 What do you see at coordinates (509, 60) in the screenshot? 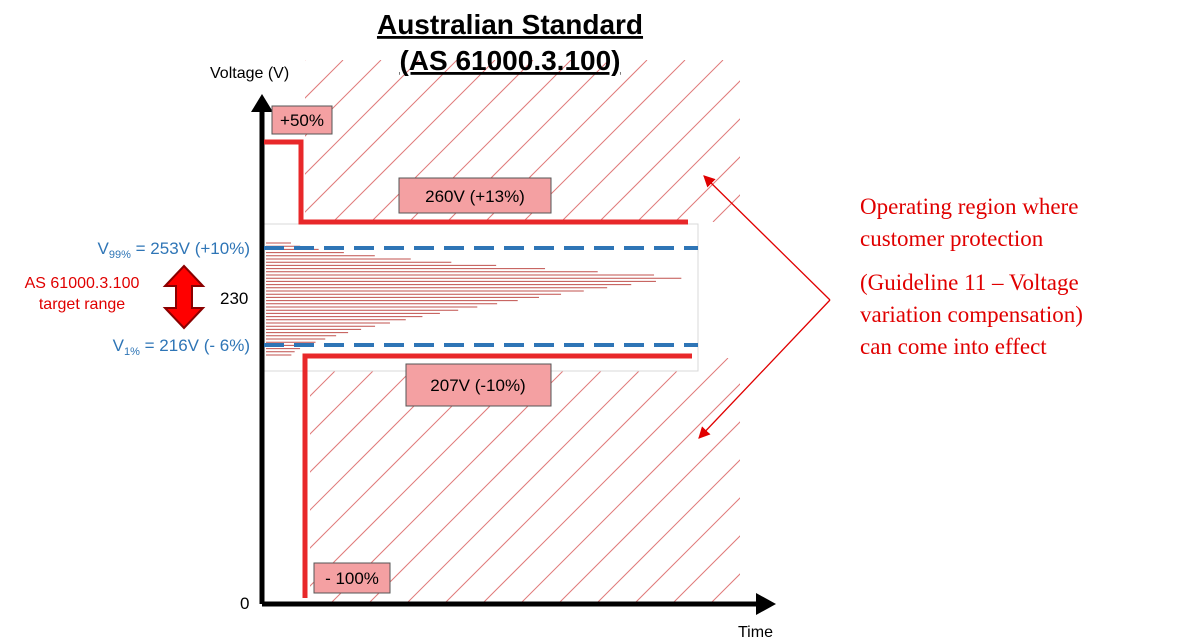
I see `title-line-2: (AS 61000.3.100)` at bounding box center [509, 60].